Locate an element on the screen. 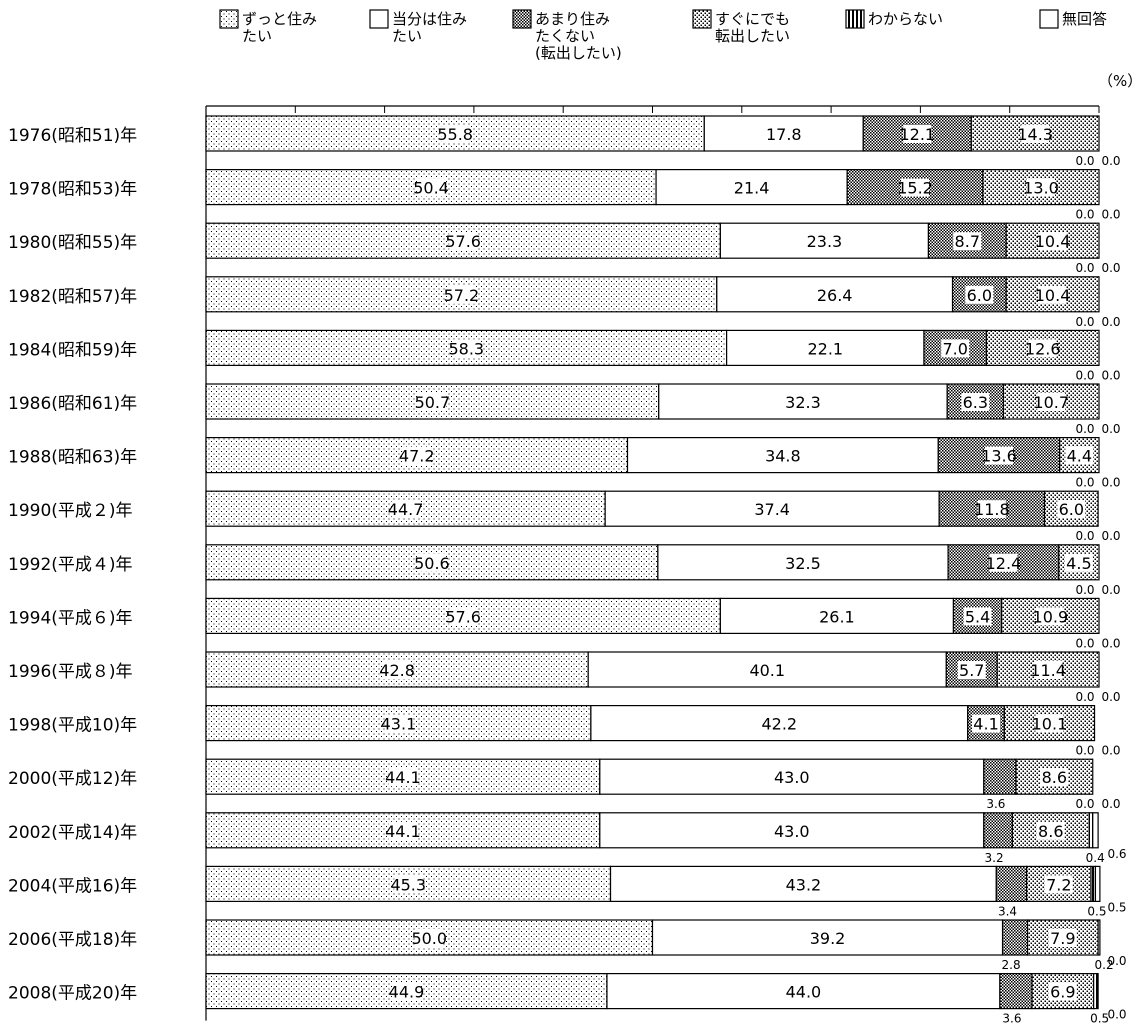 This screenshot has width=1139, height=1032. data-label: 7.0 is located at coordinates (955, 348).